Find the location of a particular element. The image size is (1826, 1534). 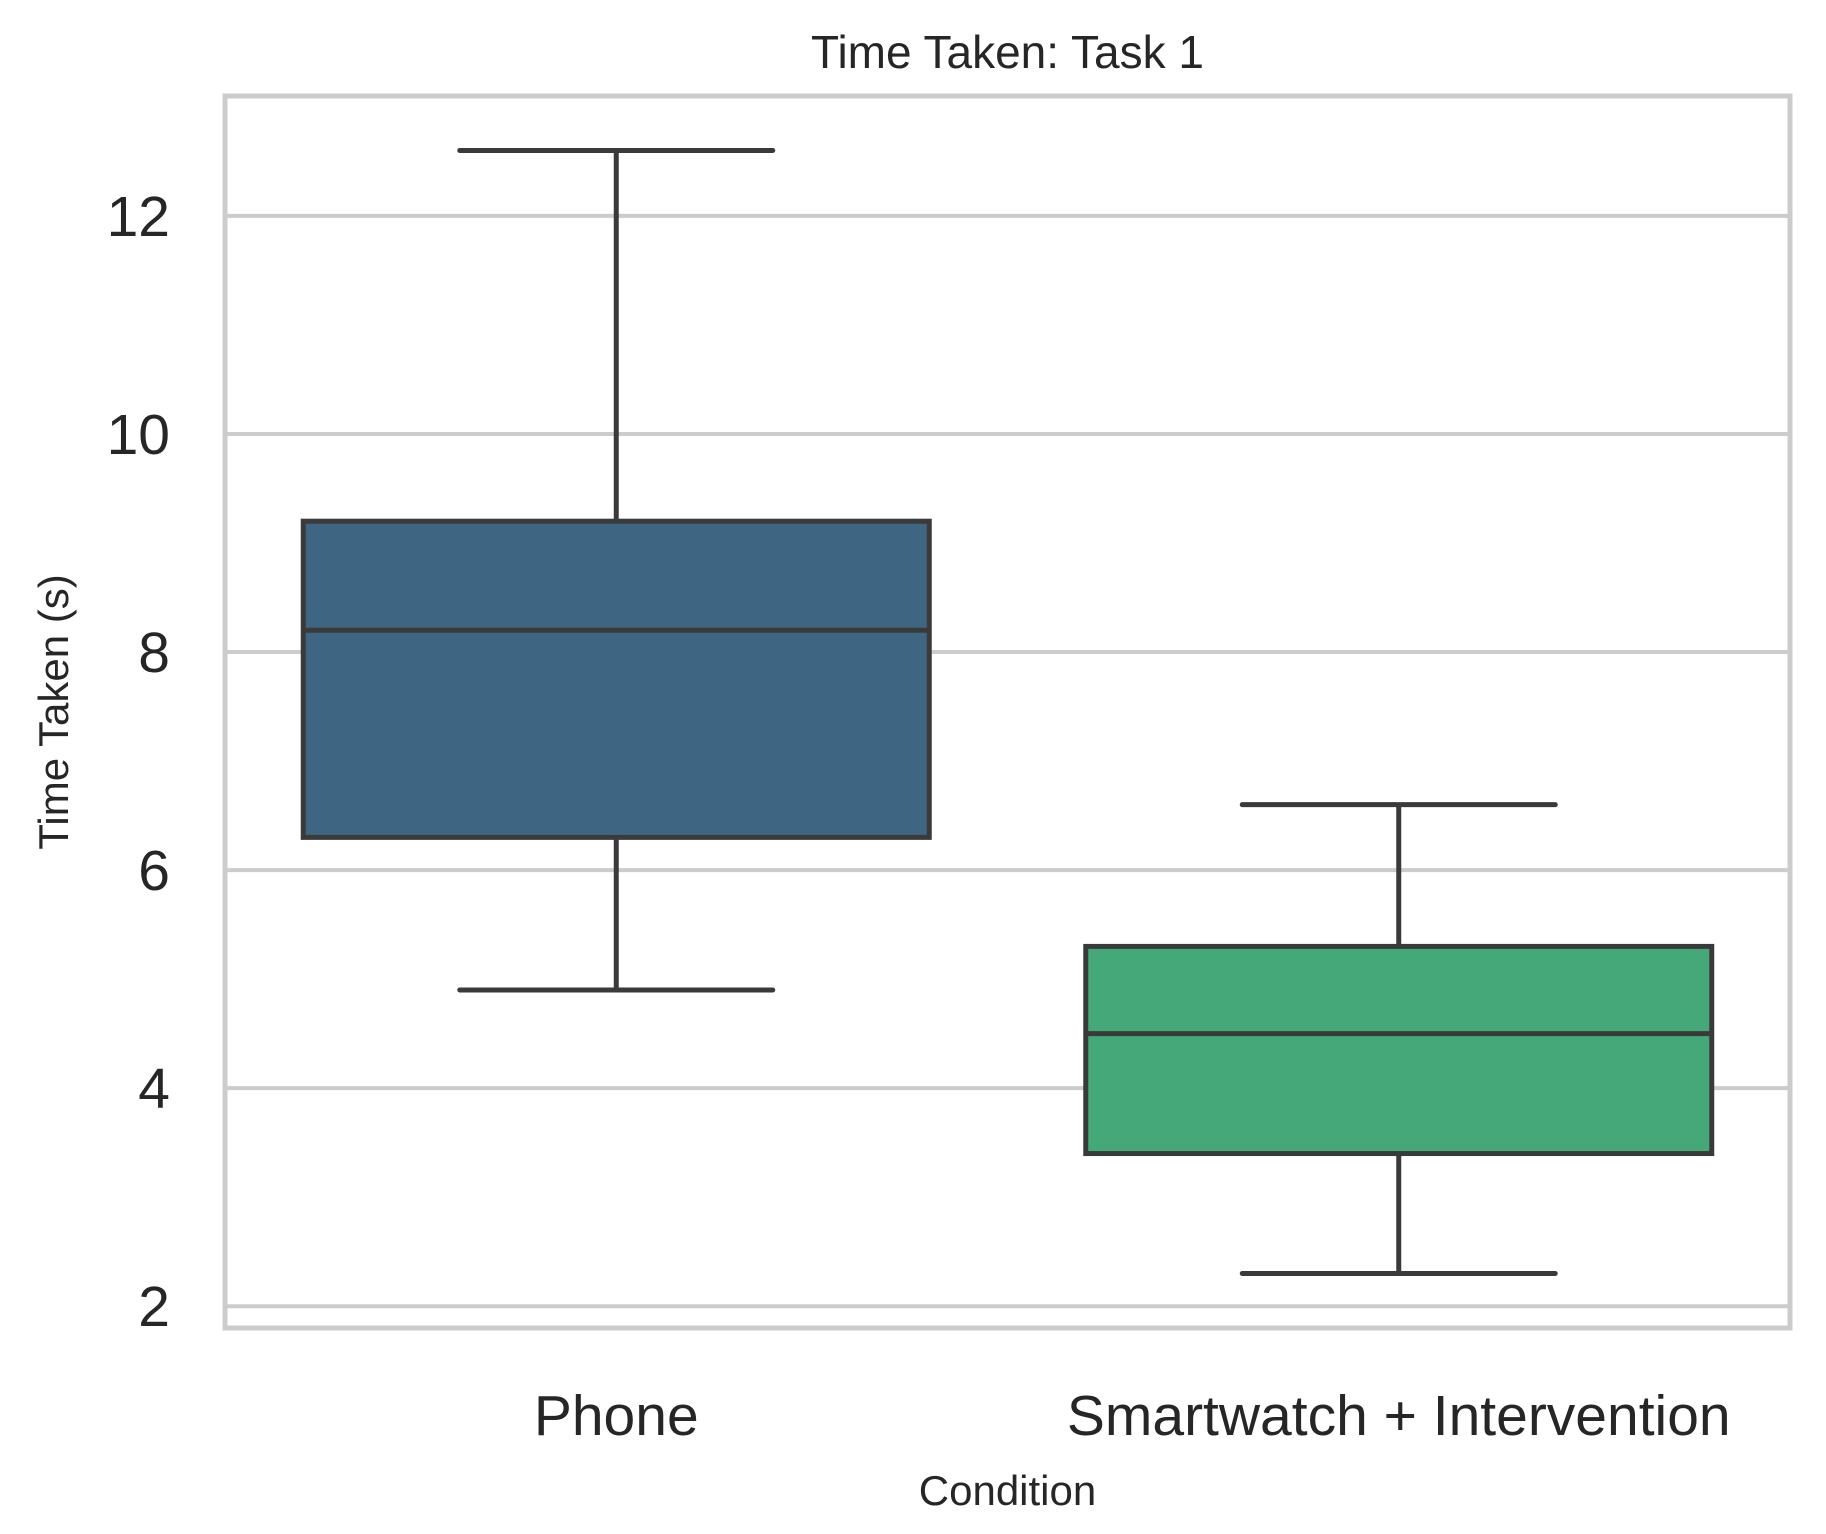

y-tick-labels: 2 4 6 8 10 12 is located at coordinates (138, 762).